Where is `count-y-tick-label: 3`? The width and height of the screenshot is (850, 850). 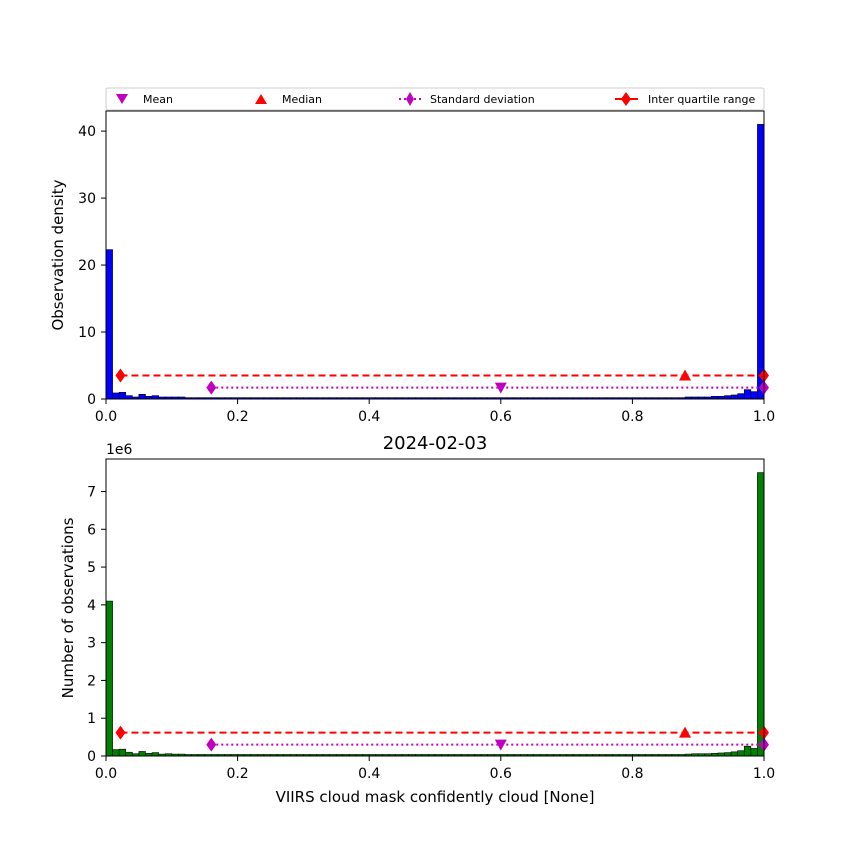 count-y-tick-label: 3 is located at coordinates (91, 644).